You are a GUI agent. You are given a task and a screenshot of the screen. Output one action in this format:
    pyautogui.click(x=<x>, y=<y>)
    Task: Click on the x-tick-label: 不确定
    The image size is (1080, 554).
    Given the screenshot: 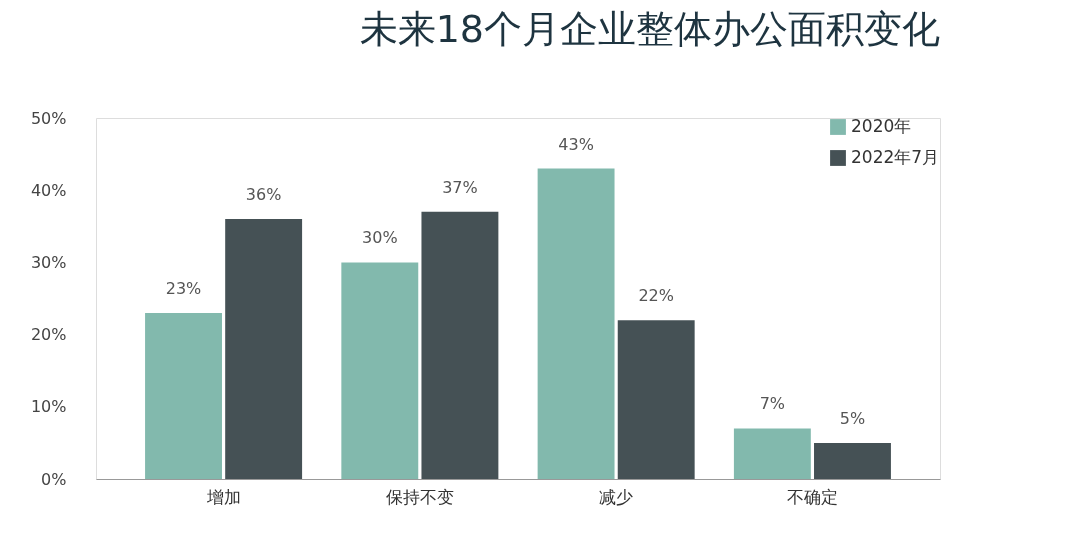 What is the action you would take?
    pyautogui.click(x=812, y=496)
    